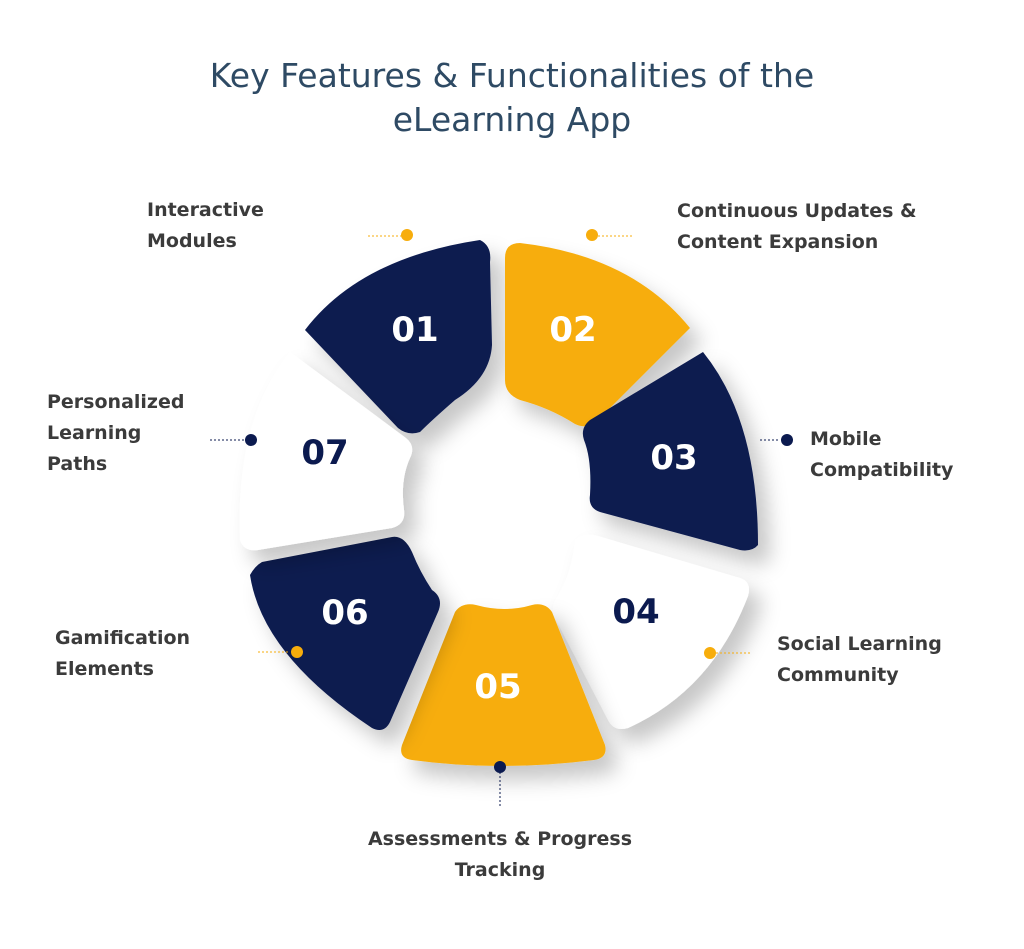  I want to click on label-06-line-2: Elements, so click(104, 669).